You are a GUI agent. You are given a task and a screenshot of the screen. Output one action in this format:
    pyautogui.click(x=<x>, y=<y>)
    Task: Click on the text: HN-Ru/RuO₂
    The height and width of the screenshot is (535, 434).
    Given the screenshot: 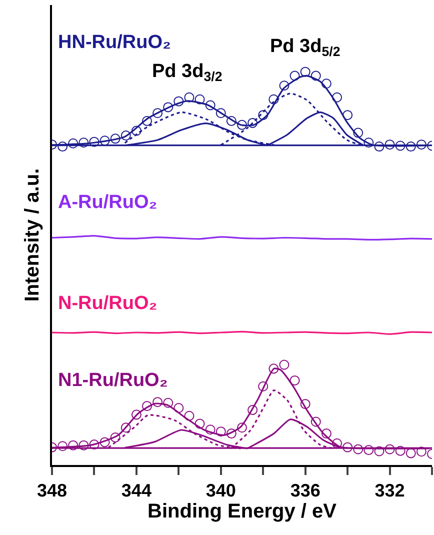 What is the action you would take?
    pyautogui.click(x=114, y=42)
    